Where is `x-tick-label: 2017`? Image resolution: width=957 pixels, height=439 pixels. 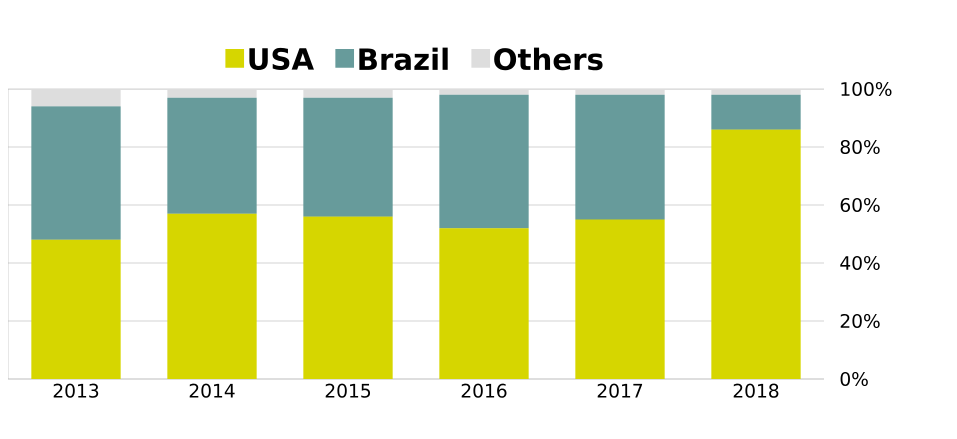
x-tick-label: 2017 is located at coordinates (620, 391).